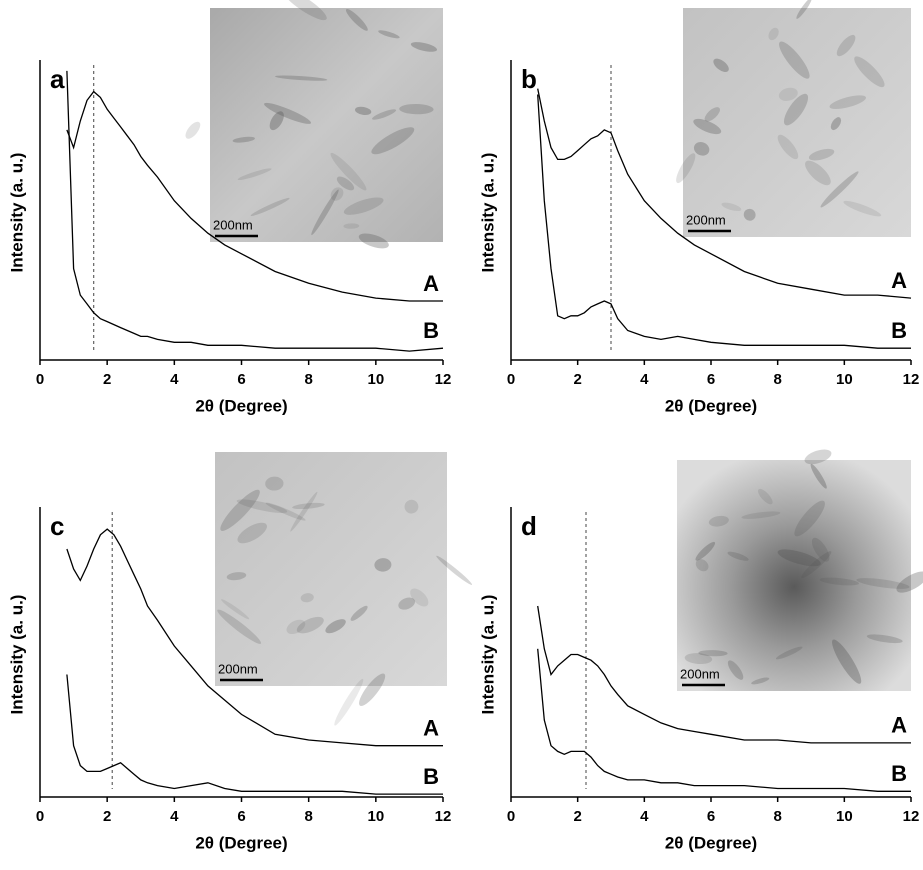  What do you see at coordinates (326, 125) in the screenshot?
I see `inset-image` at bounding box center [326, 125].